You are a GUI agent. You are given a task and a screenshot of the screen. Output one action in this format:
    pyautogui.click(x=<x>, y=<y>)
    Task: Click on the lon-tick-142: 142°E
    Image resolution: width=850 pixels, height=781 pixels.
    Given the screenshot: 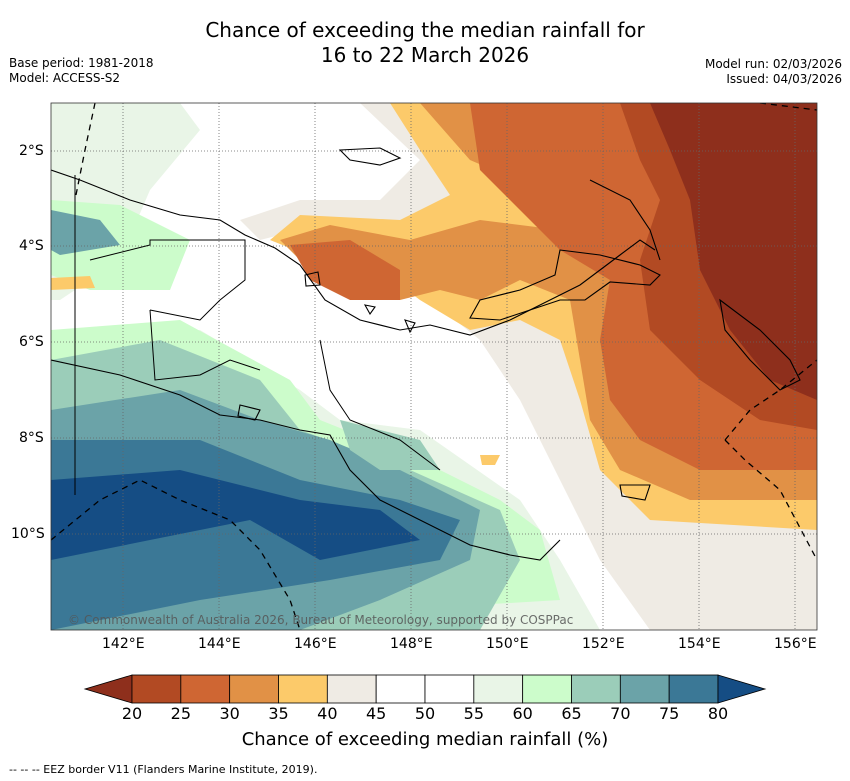 What is the action you would take?
    pyautogui.click(x=123, y=644)
    